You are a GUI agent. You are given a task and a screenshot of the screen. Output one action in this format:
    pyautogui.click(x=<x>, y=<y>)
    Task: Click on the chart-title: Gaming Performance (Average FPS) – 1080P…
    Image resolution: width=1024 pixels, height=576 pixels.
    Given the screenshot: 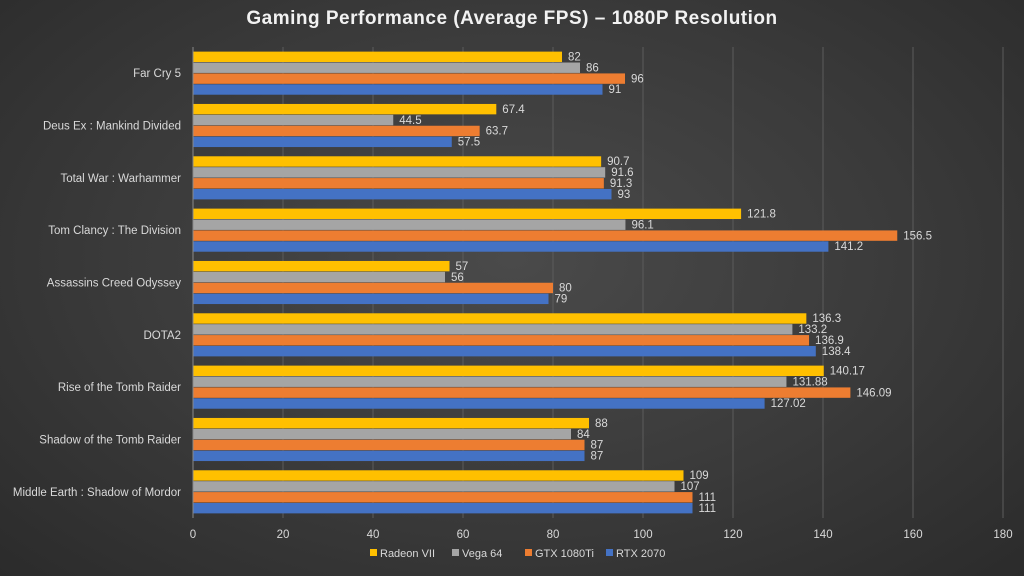 What is the action you would take?
    pyautogui.click(x=512, y=18)
    